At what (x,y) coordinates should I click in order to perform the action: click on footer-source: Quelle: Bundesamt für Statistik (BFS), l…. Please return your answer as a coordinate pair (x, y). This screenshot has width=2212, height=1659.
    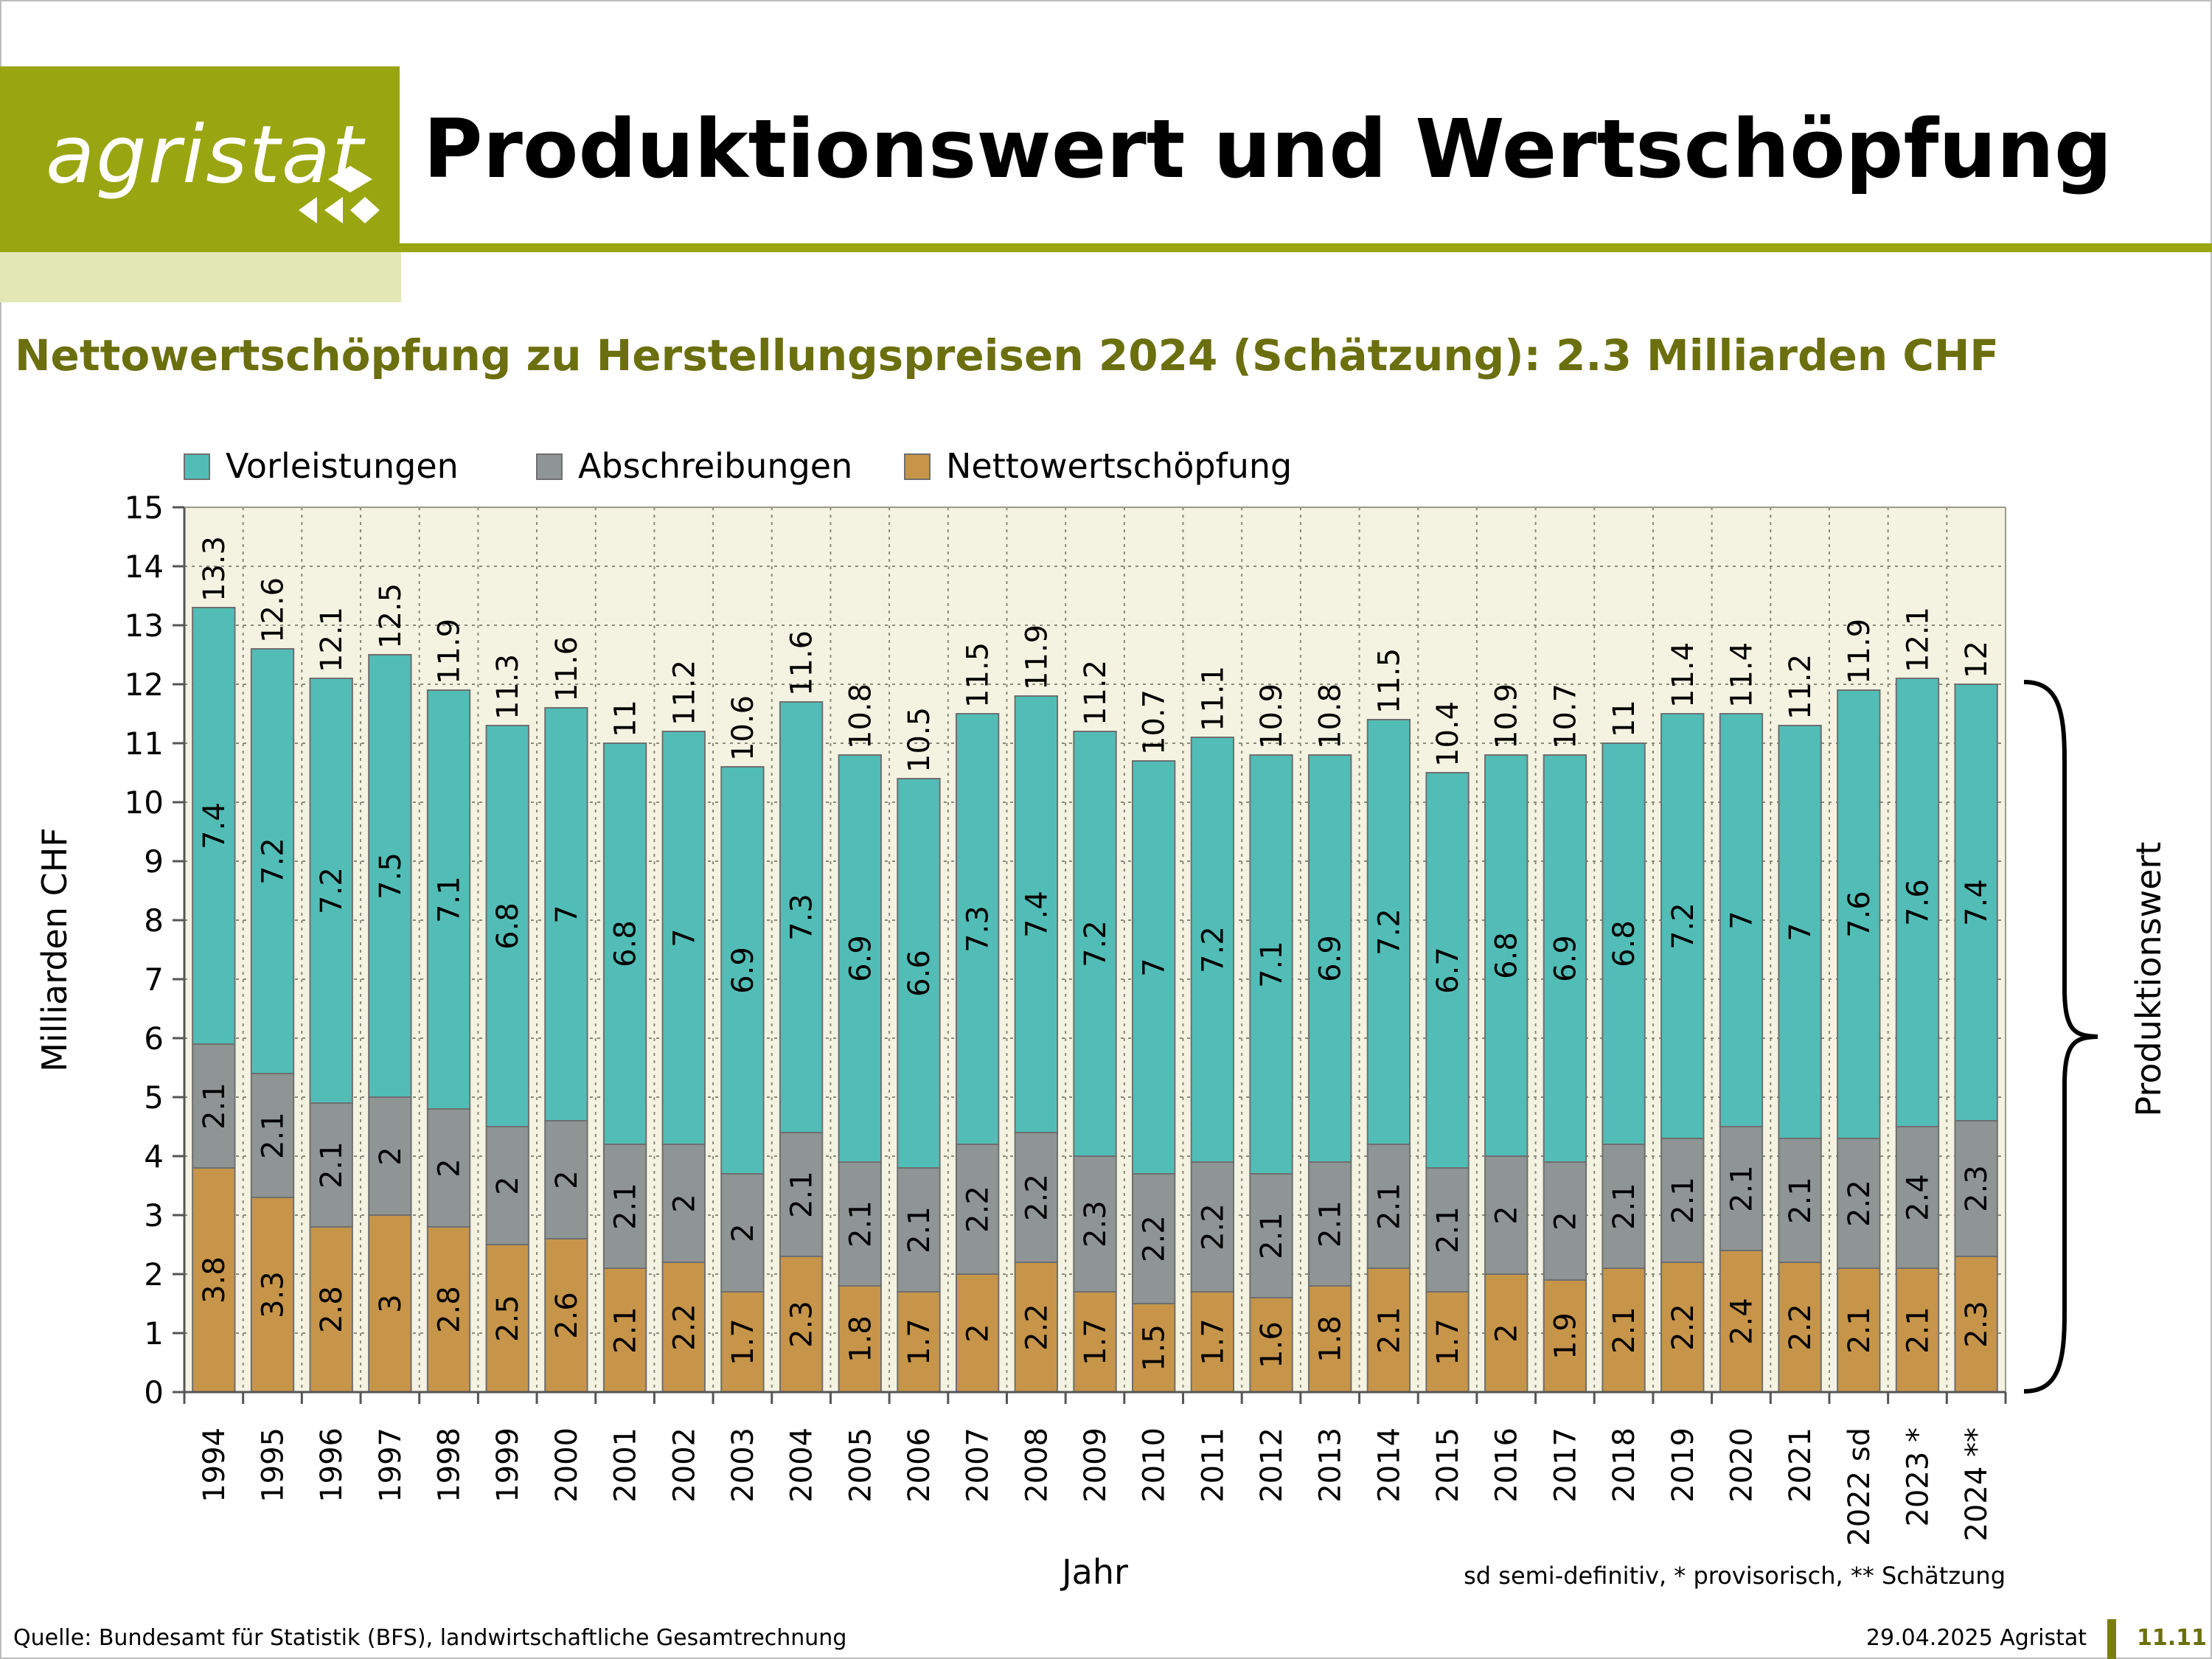
    Looking at the image, I should click on (430, 1638).